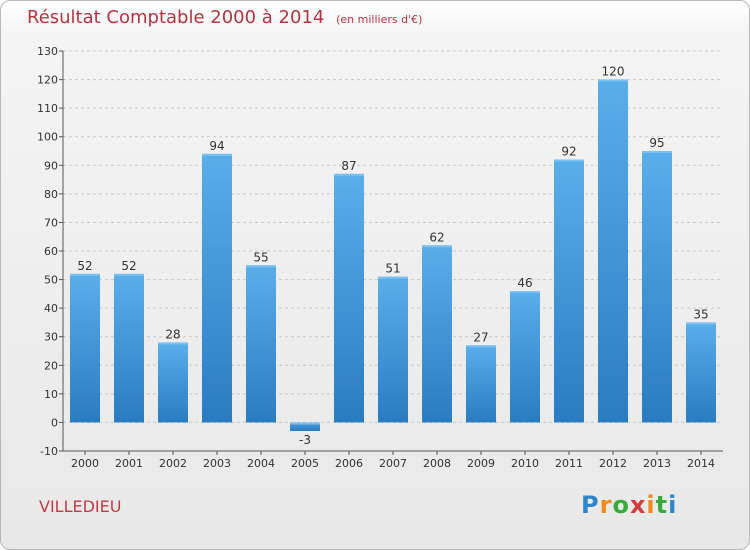  I want to click on bar-2005, so click(305, 426).